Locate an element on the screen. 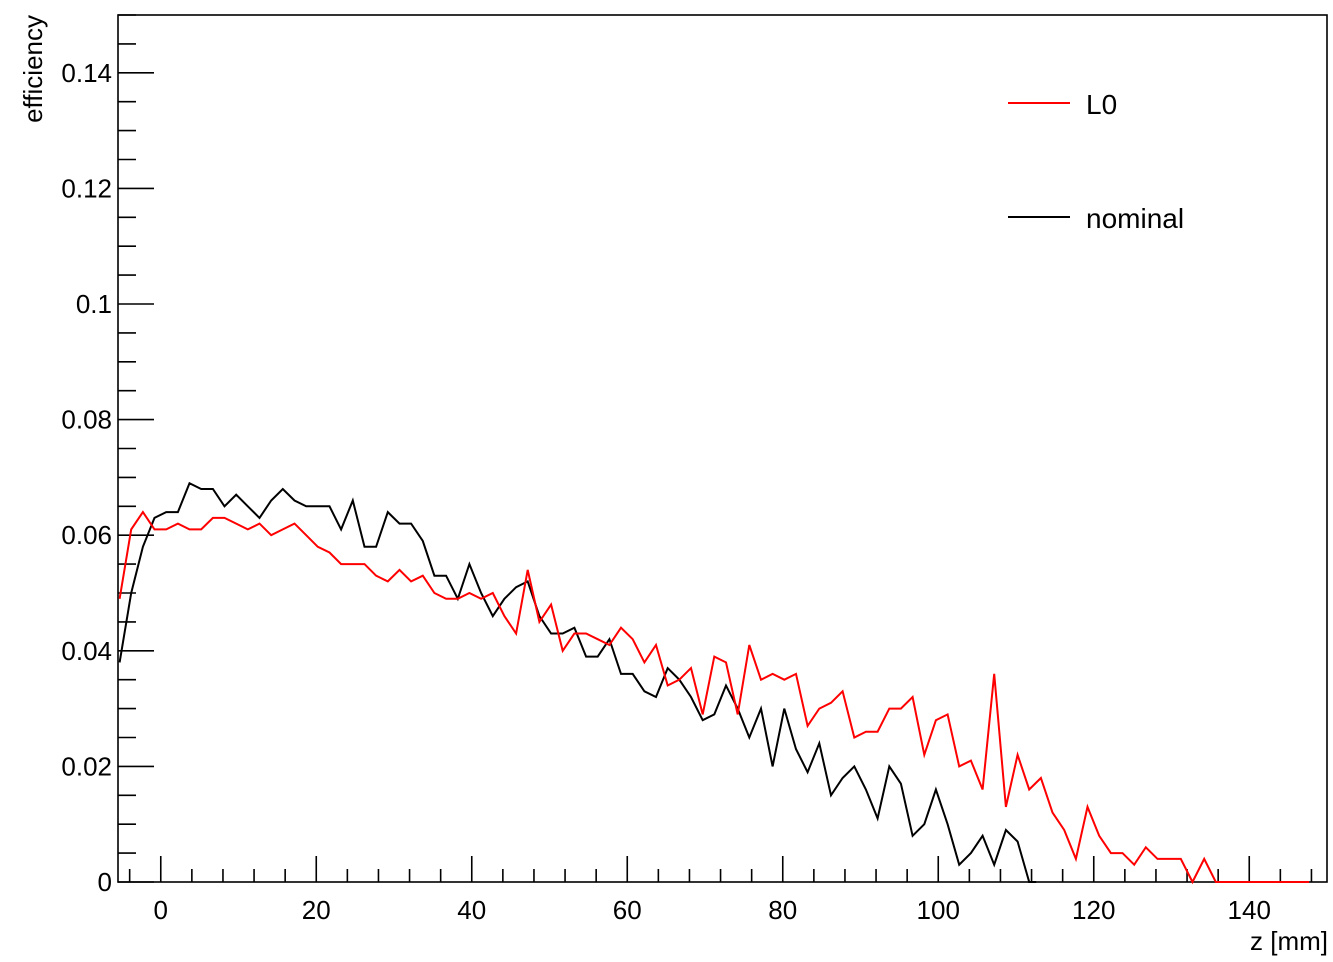  x-tick-label: 40 is located at coordinates (471, 910).